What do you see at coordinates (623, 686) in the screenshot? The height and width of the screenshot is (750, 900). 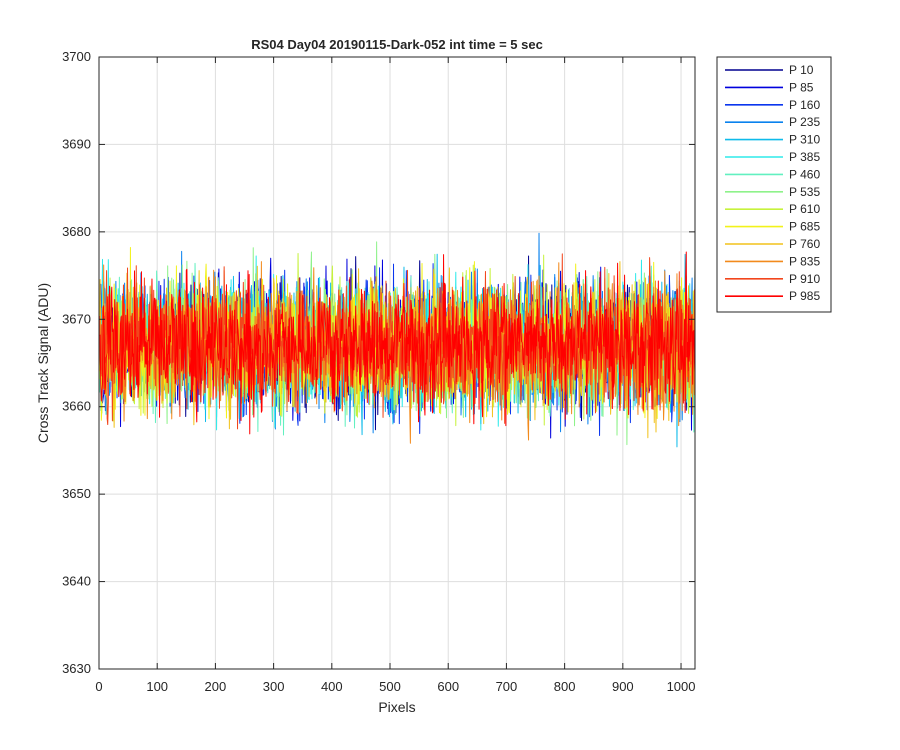 I see `x-tick-label: 900` at bounding box center [623, 686].